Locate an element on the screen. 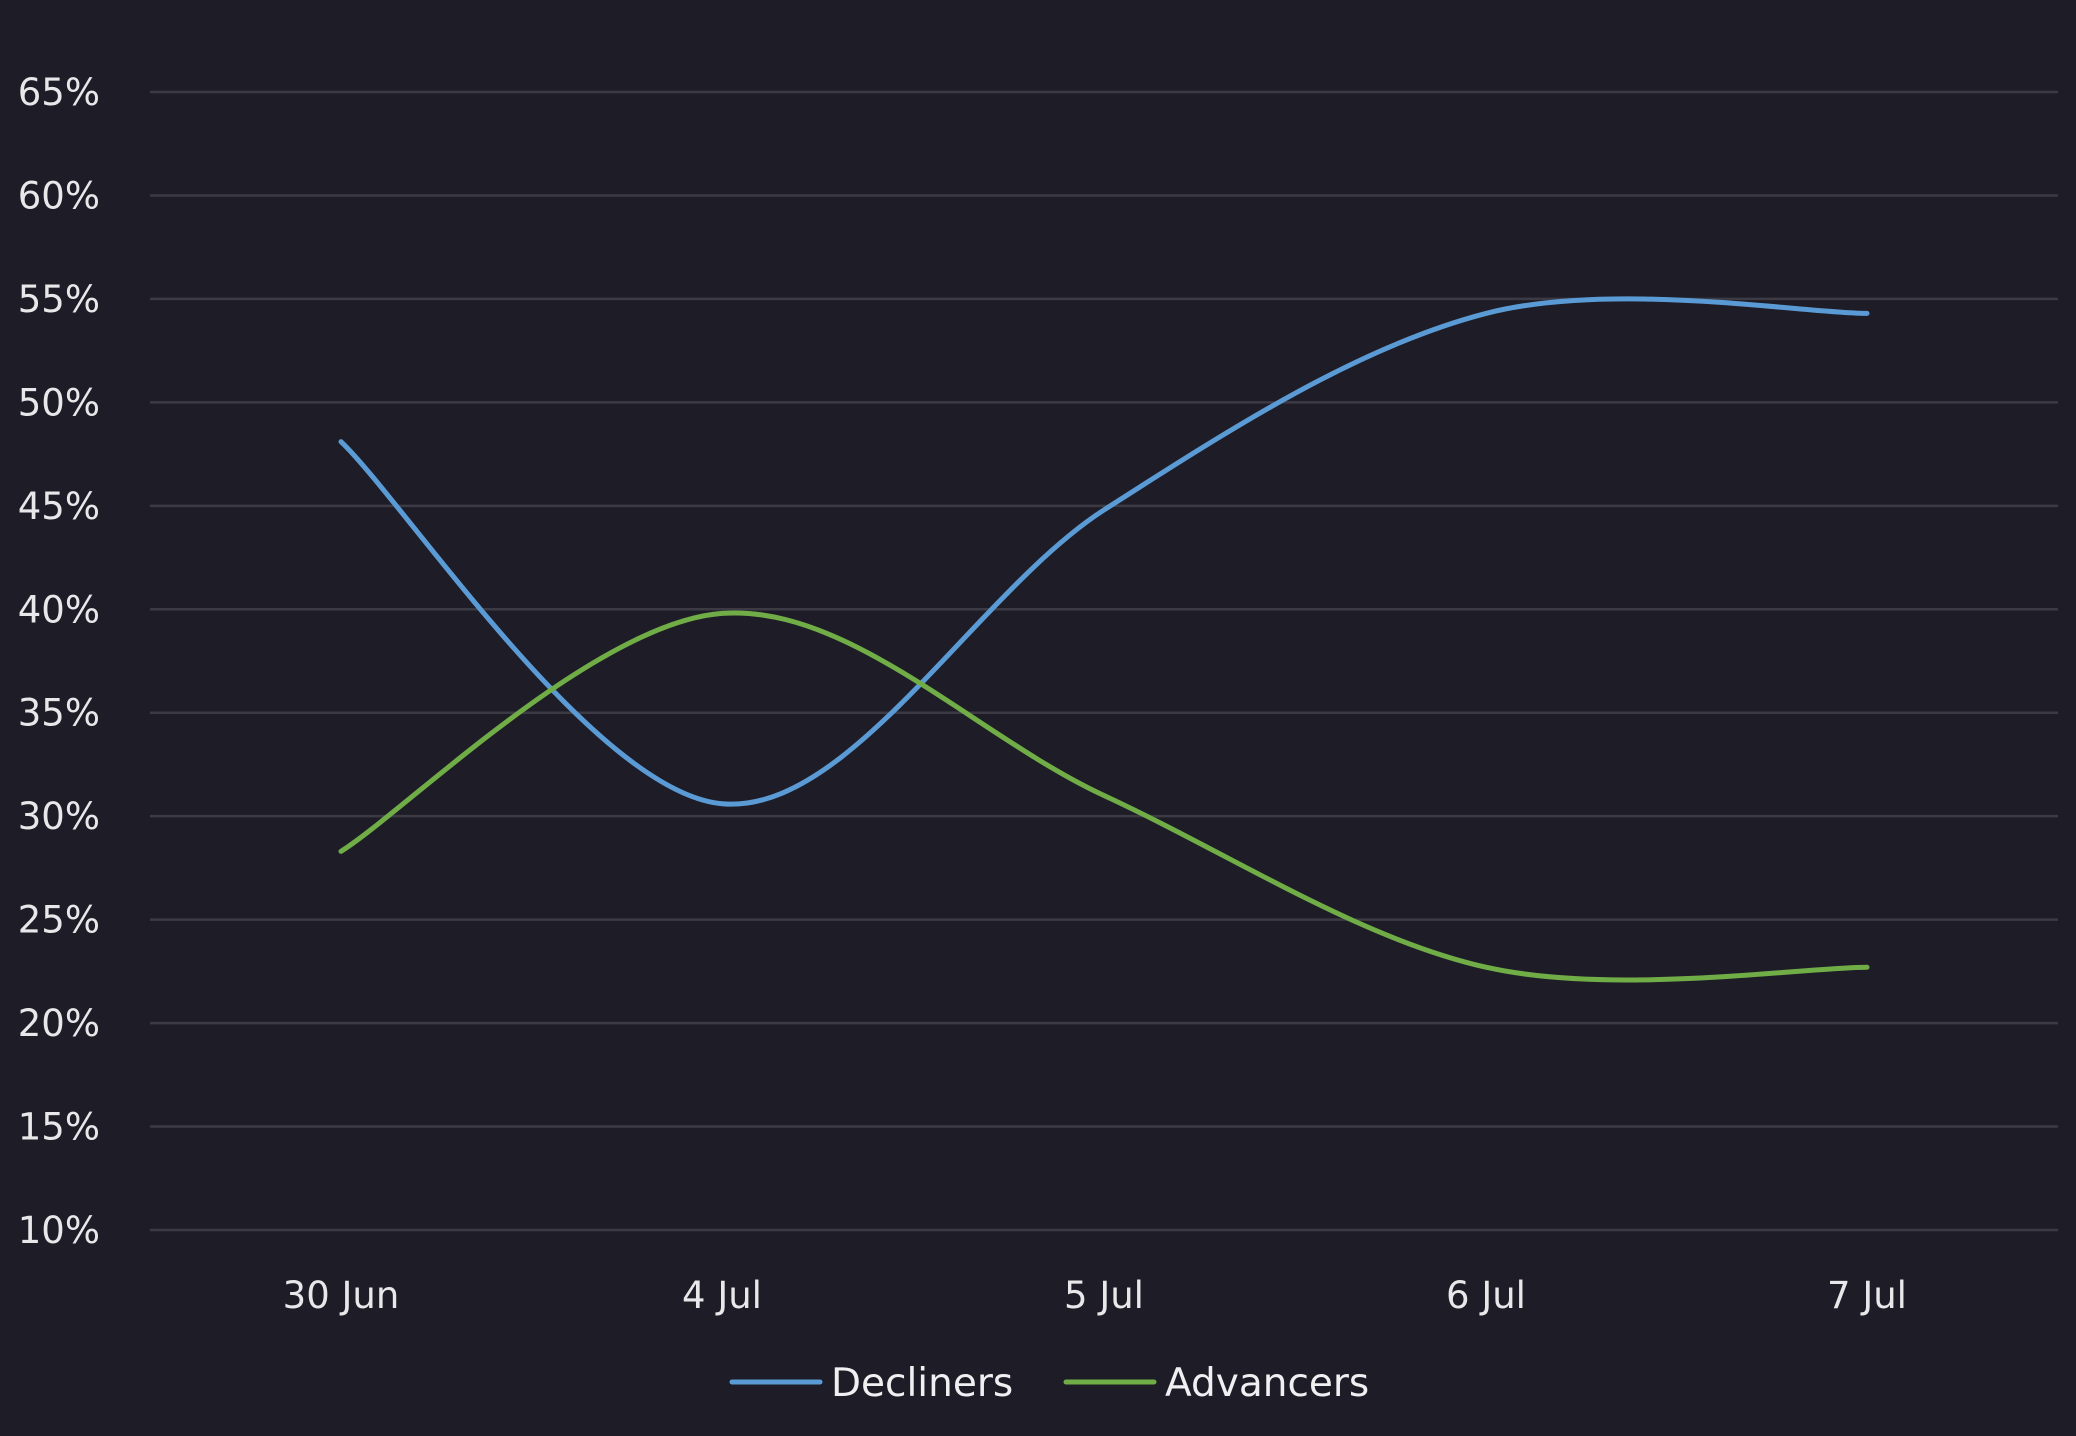 The image size is (2076, 1436). y-tick-label: 65% is located at coordinates (59, 92).